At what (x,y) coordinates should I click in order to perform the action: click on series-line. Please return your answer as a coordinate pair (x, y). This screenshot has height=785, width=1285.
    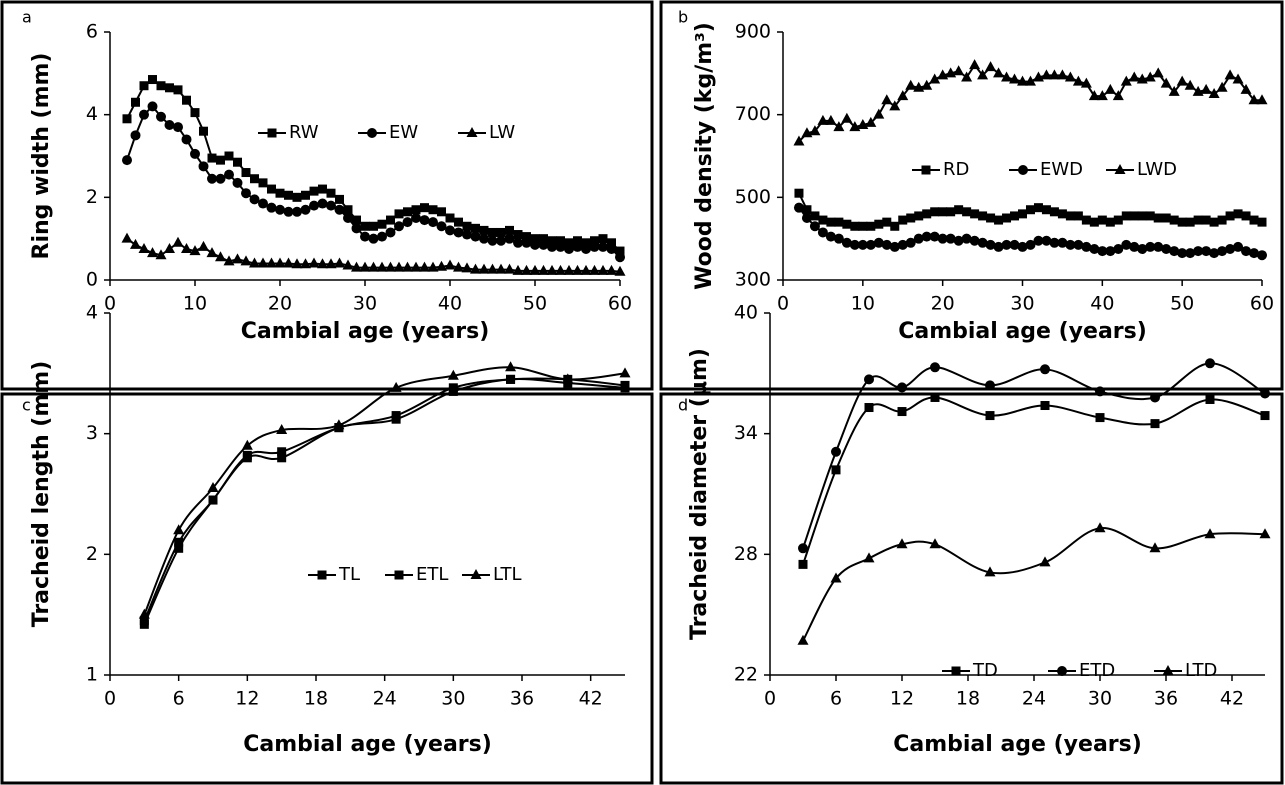
    Looking at the image, I should click on (1034, 455).